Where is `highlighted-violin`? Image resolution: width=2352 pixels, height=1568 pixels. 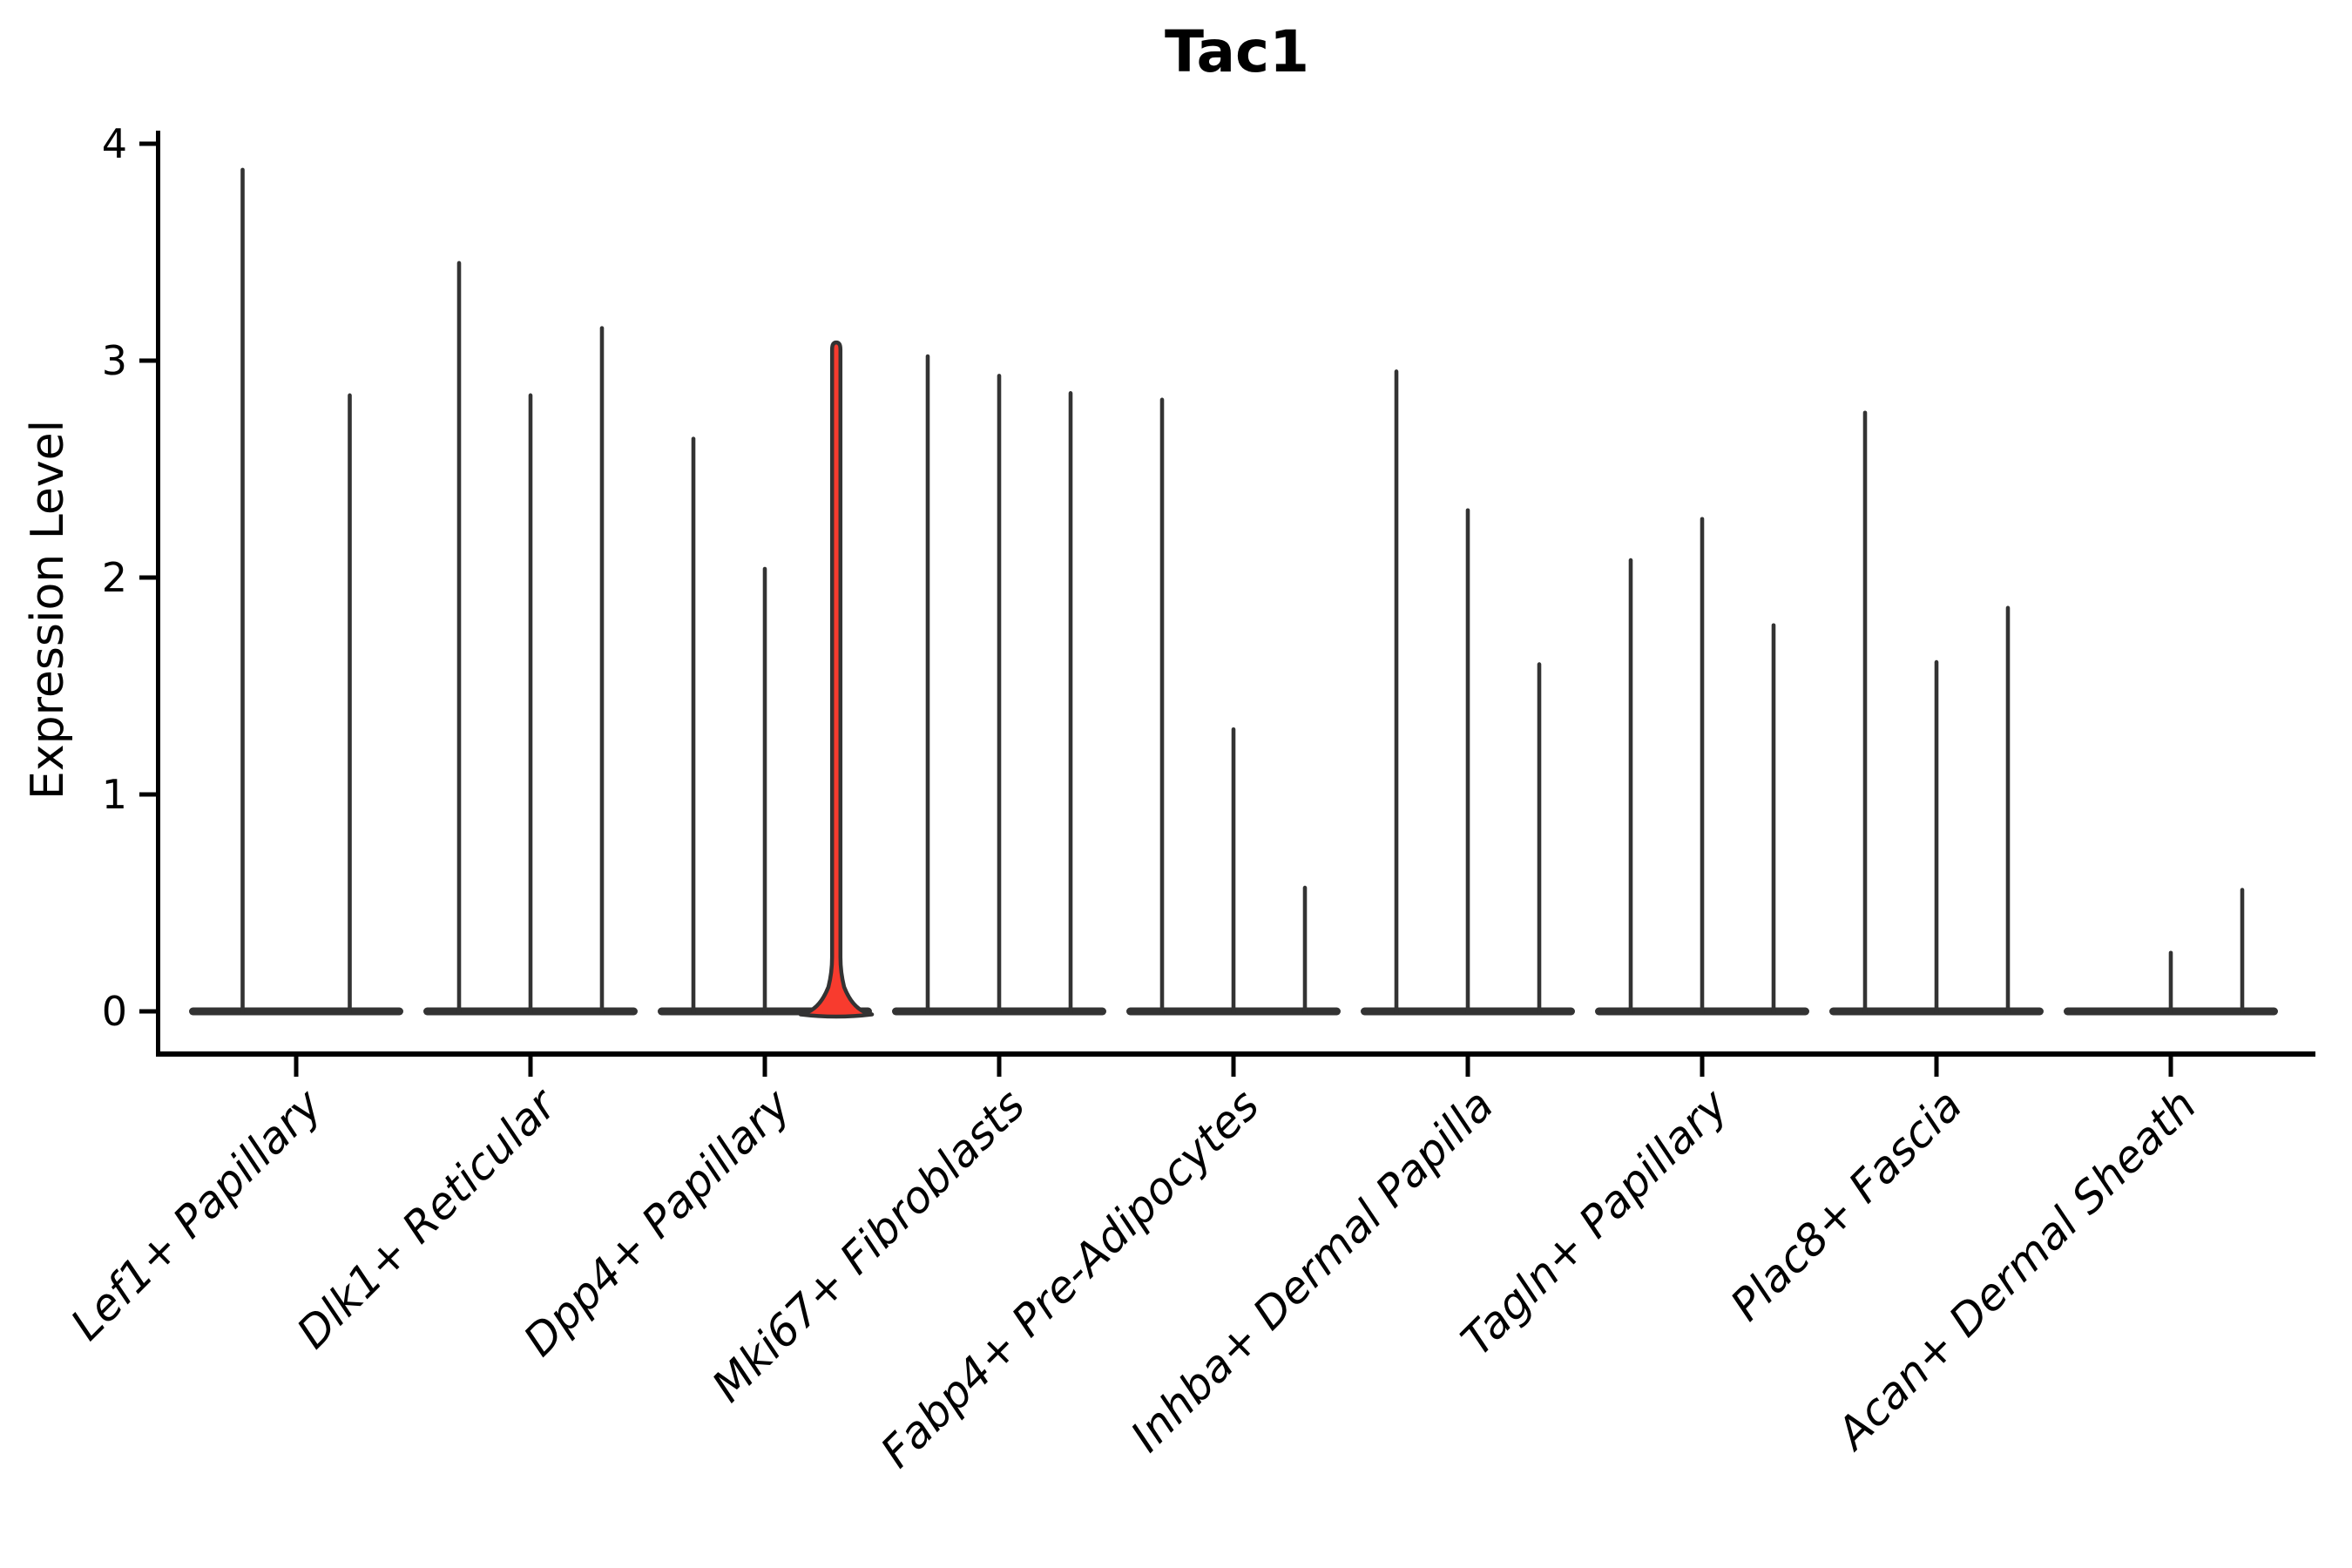 highlighted-violin is located at coordinates (836, 679).